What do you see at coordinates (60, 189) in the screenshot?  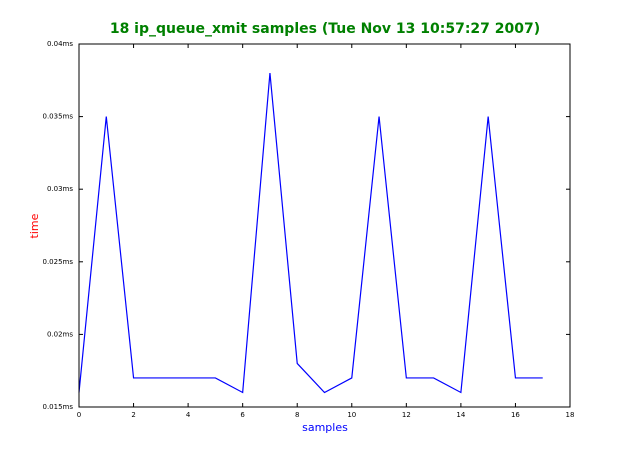 I see `y-tick-label: 0.03ms` at bounding box center [60, 189].